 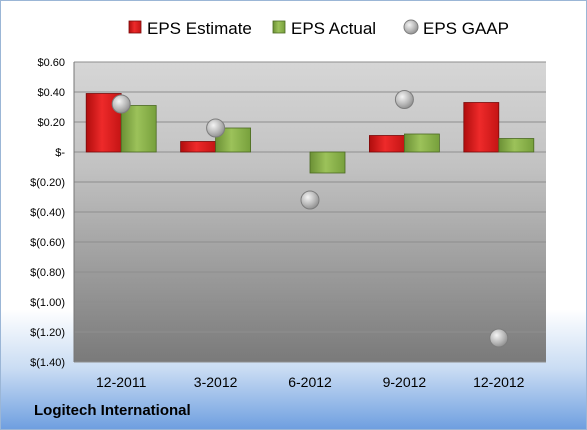 I want to click on y-tick-label: $0.40, so click(x=51, y=93).